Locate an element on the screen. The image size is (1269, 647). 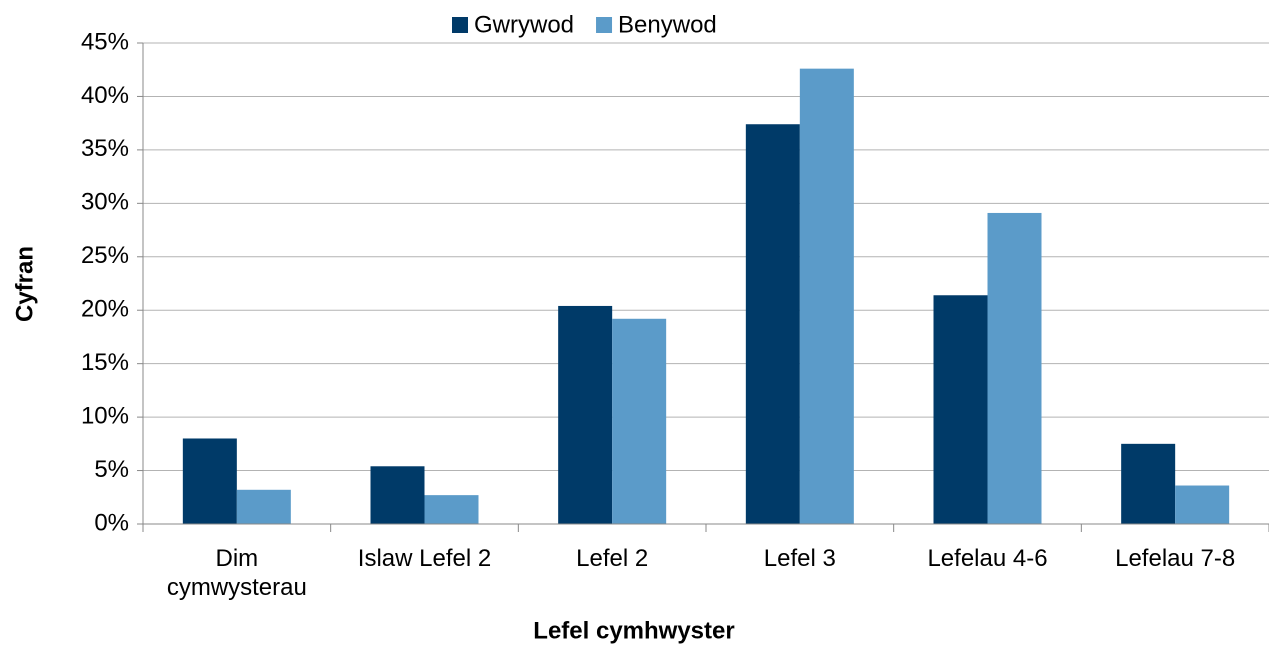
y-tick-label: 20% is located at coordinates (105, 309).